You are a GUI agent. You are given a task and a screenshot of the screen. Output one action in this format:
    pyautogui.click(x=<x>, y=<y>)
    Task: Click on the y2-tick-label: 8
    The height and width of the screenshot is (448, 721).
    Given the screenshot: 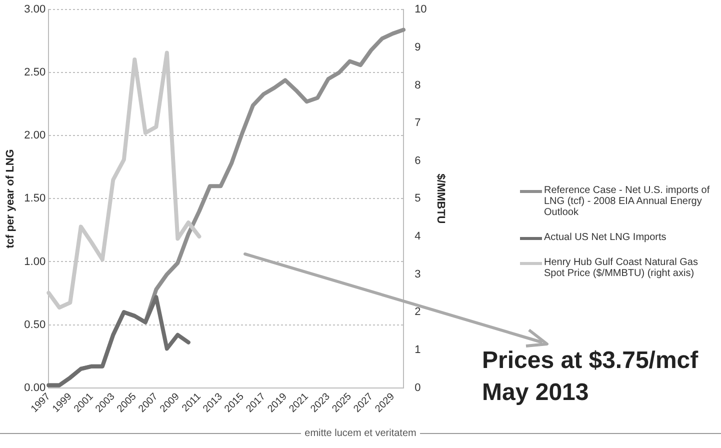 What is the action you would take?
    pyautogui.click(x=417, y=85)
    